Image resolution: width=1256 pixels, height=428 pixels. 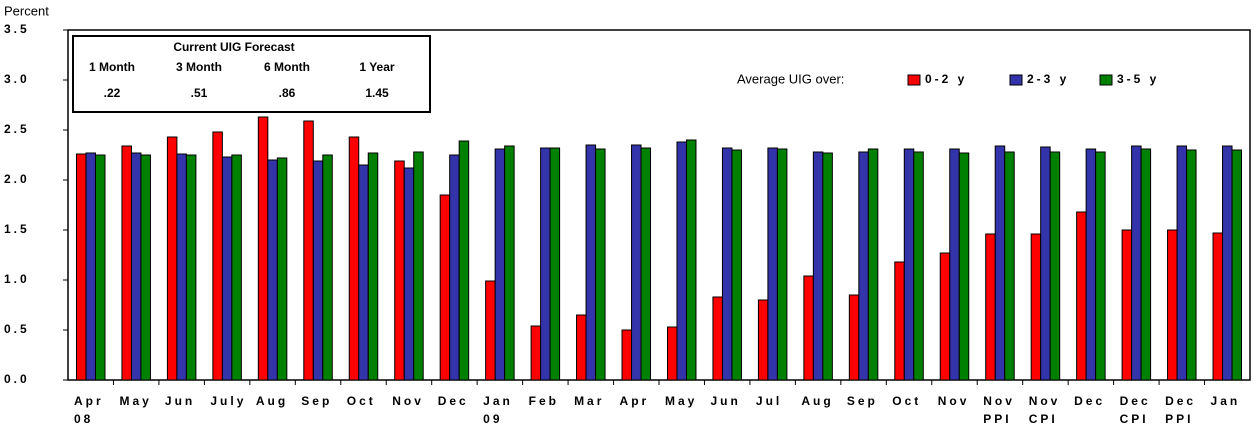 I want to click on forecast-header: 1 Year, so click(x=376, y=67).